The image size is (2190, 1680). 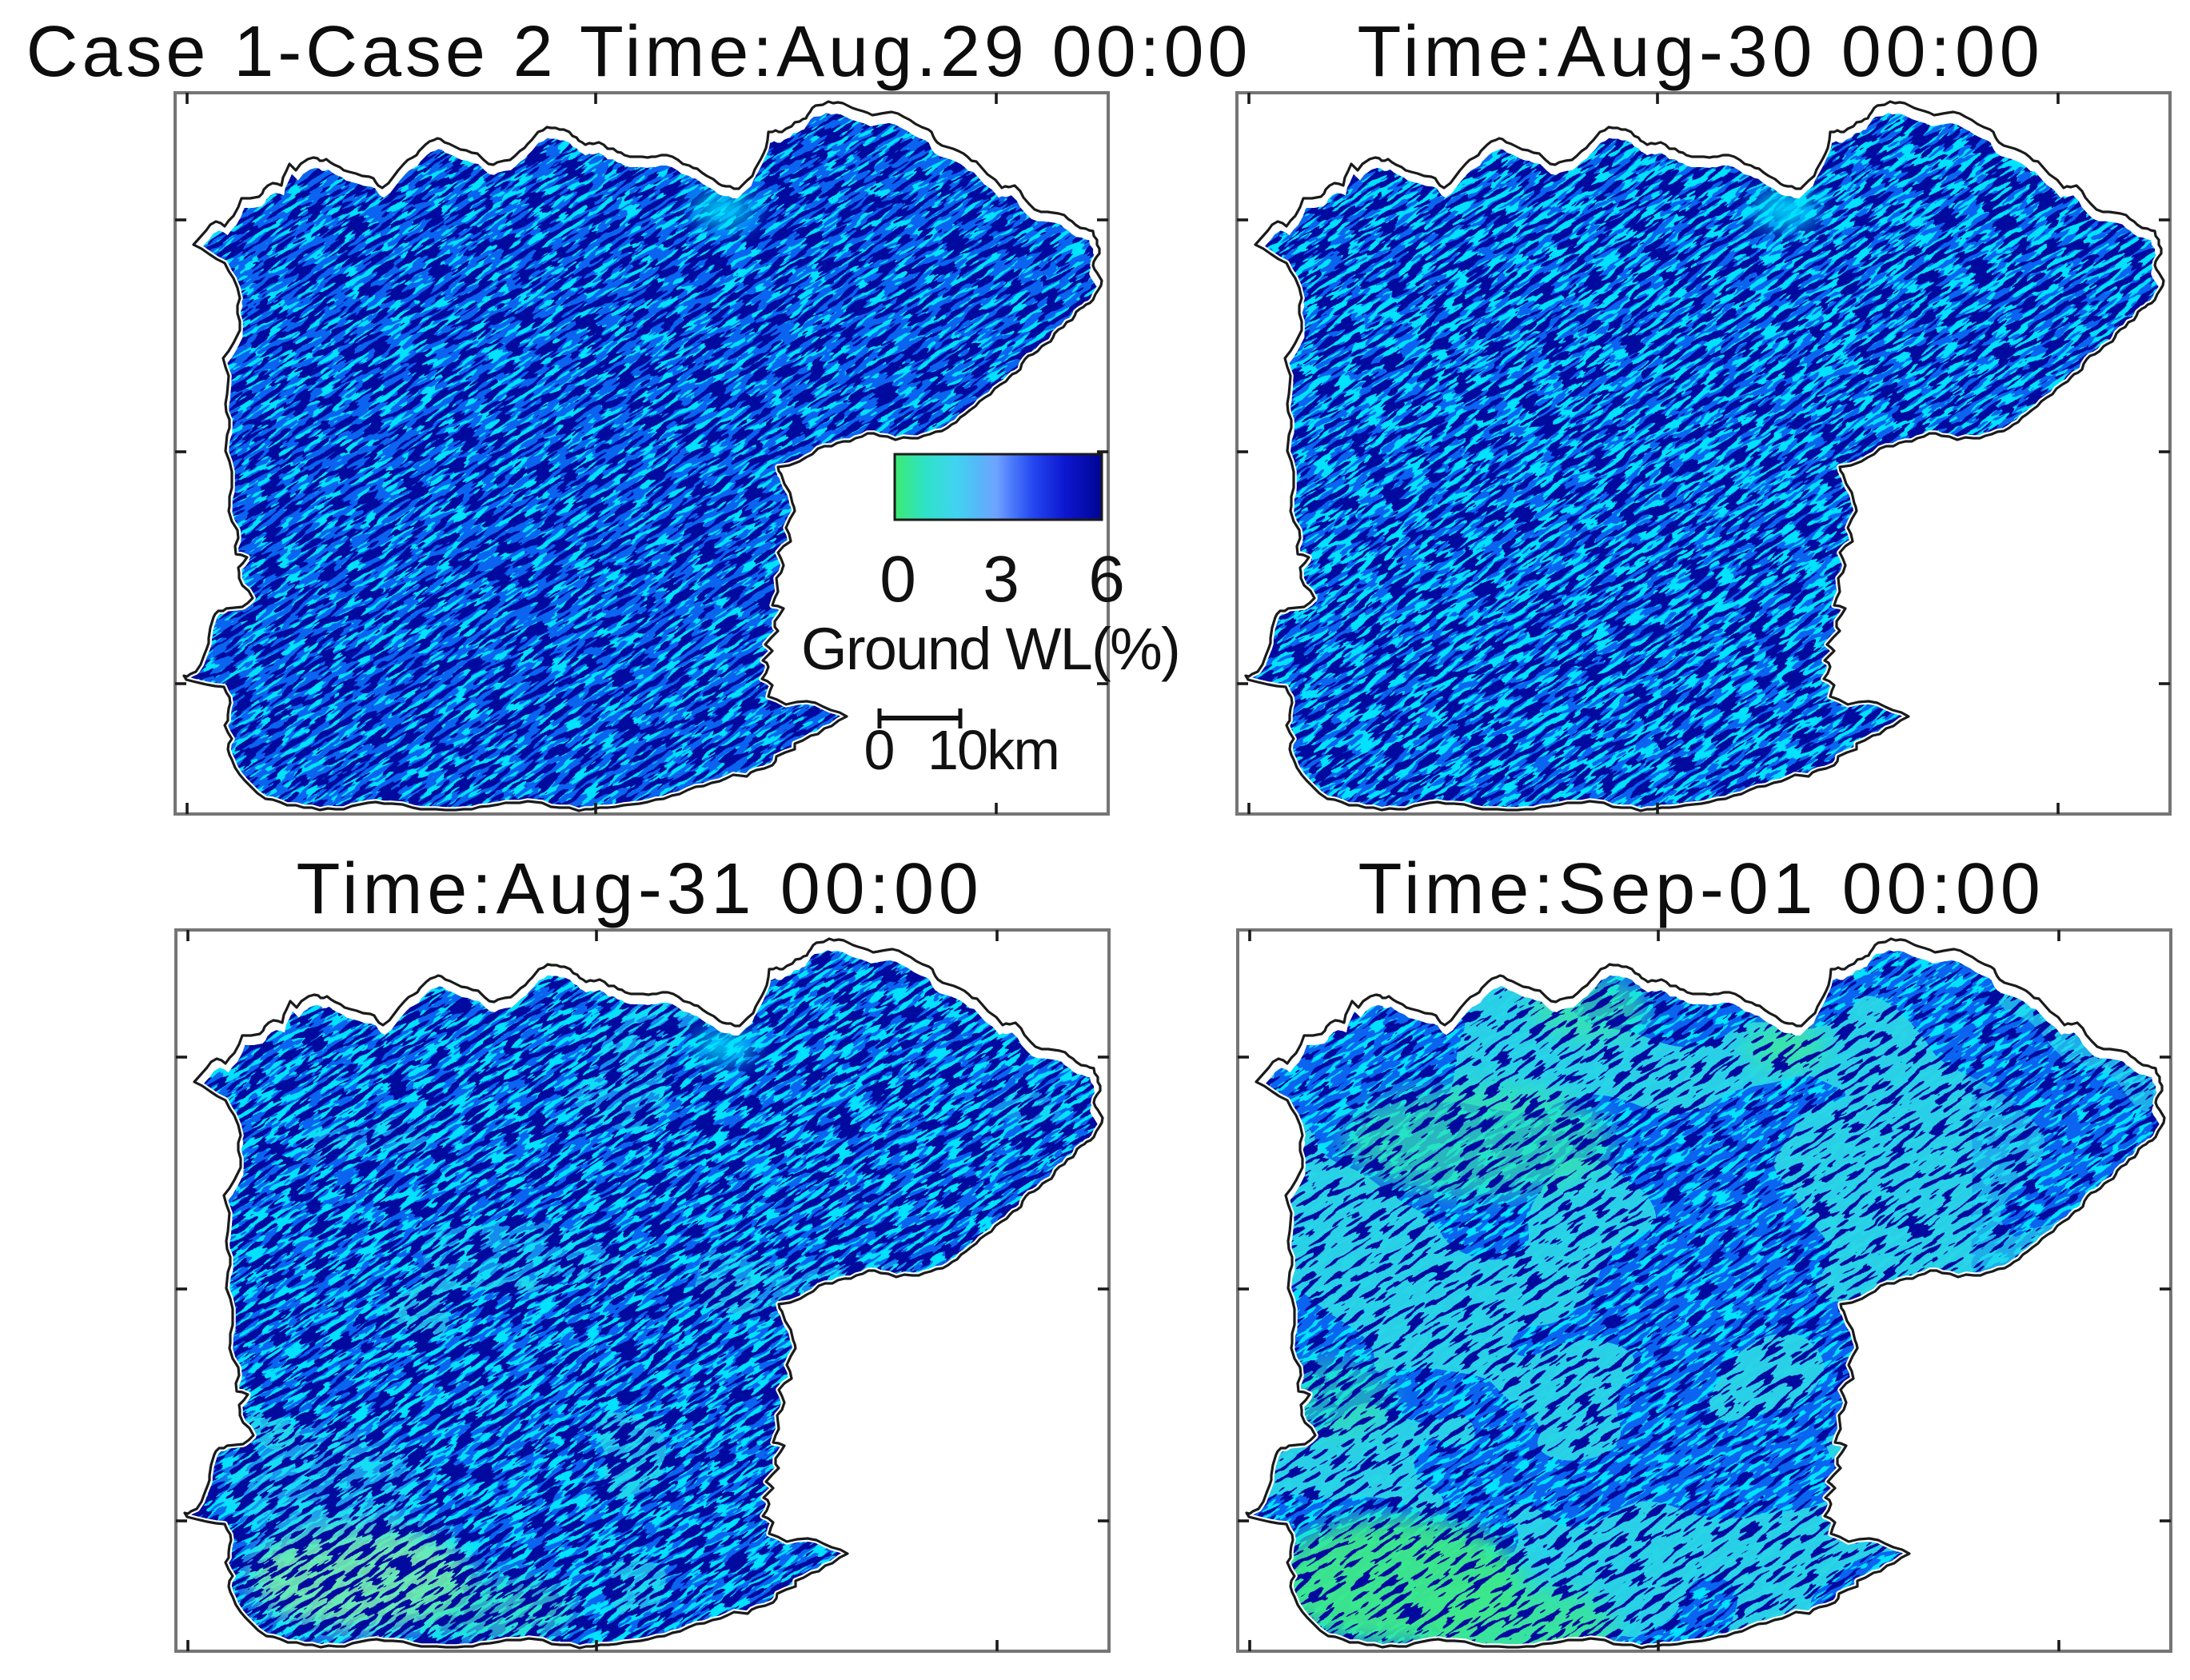 I want to click on svg-text: 10km, so click(x=993, y=750).